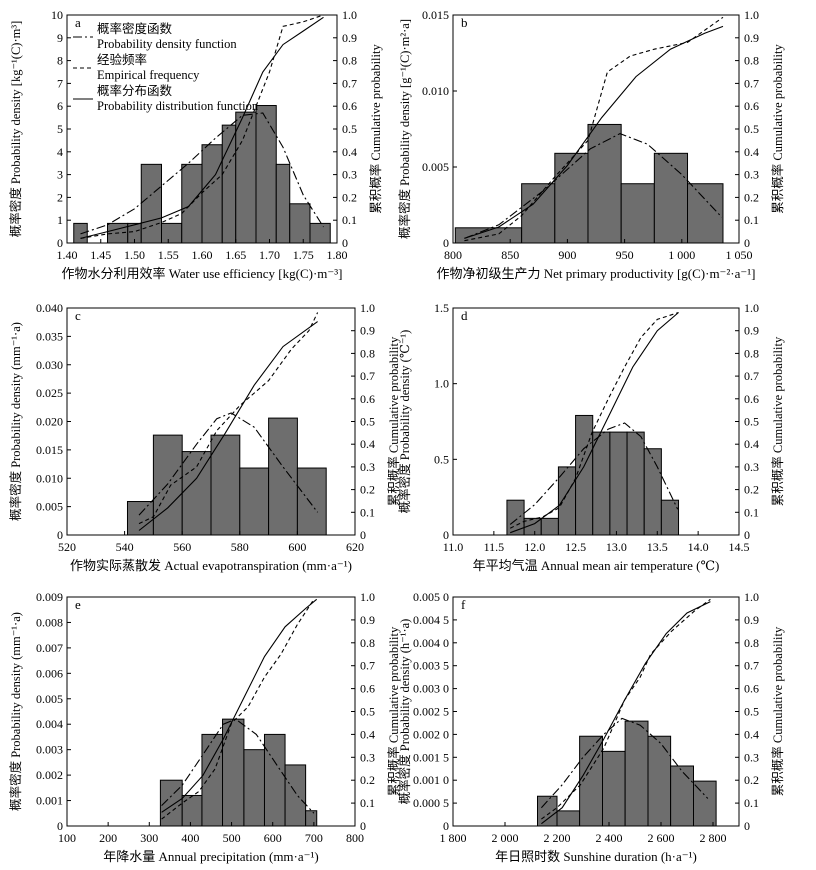 The height and width of the screenshot is (870, 816). I want to click on x-tick-label: 2 200, so click(557, 838).